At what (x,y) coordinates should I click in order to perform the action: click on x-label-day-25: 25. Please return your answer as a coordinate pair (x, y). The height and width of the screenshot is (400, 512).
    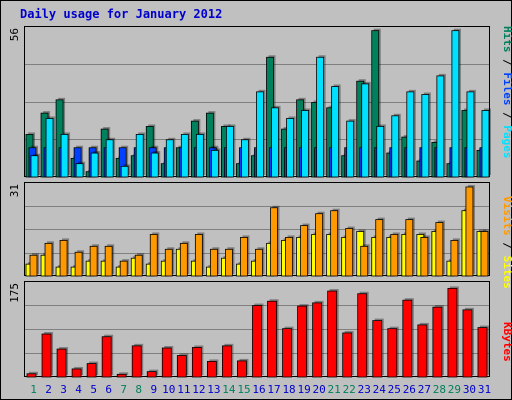
    Looking at the image, I should click on (394, 389).